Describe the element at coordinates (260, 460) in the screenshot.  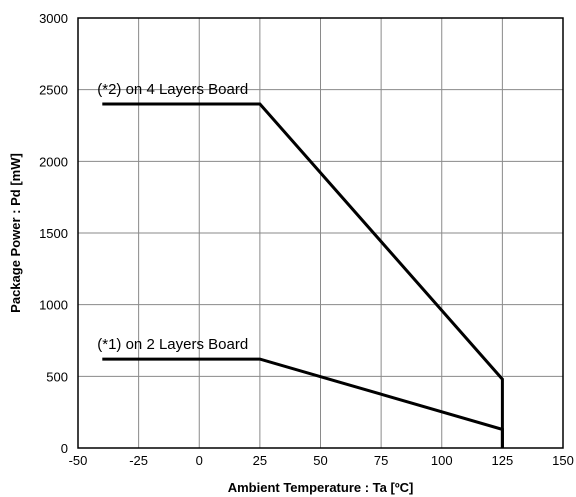
I see `x-tick-label: 25` at that location.